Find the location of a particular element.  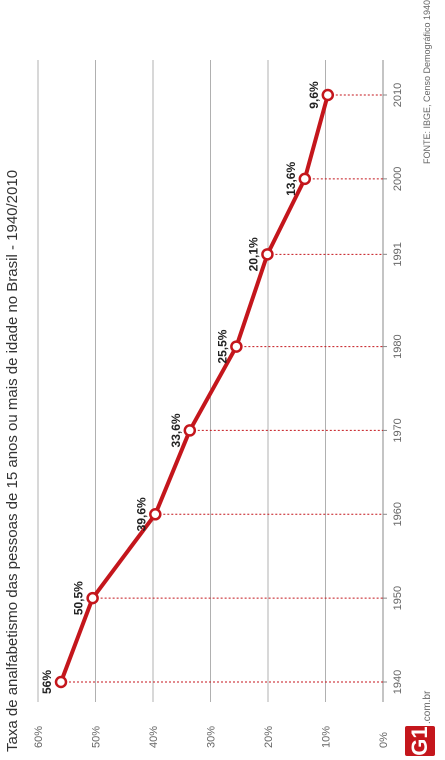

source-note: FONTE: IBGE, Censo Demográfico 1940/2010 is located at coordinates (427, 82).